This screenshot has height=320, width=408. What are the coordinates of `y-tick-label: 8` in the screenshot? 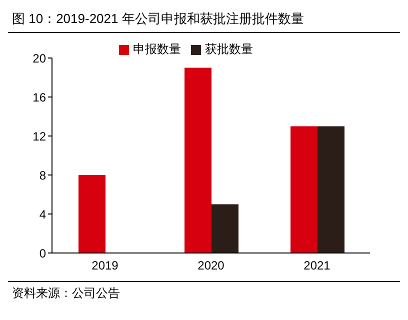 It's located at (42, 175).